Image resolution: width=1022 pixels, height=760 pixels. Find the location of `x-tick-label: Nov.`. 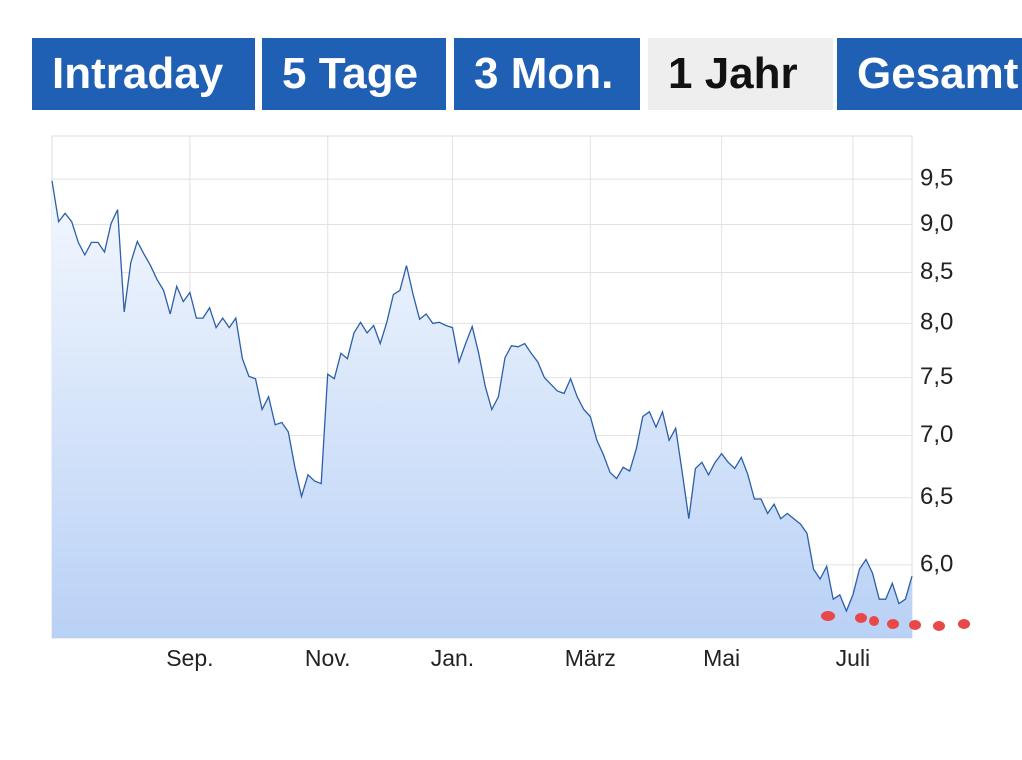

x-tick-label: Nov. is located at coordinates (328, 658).